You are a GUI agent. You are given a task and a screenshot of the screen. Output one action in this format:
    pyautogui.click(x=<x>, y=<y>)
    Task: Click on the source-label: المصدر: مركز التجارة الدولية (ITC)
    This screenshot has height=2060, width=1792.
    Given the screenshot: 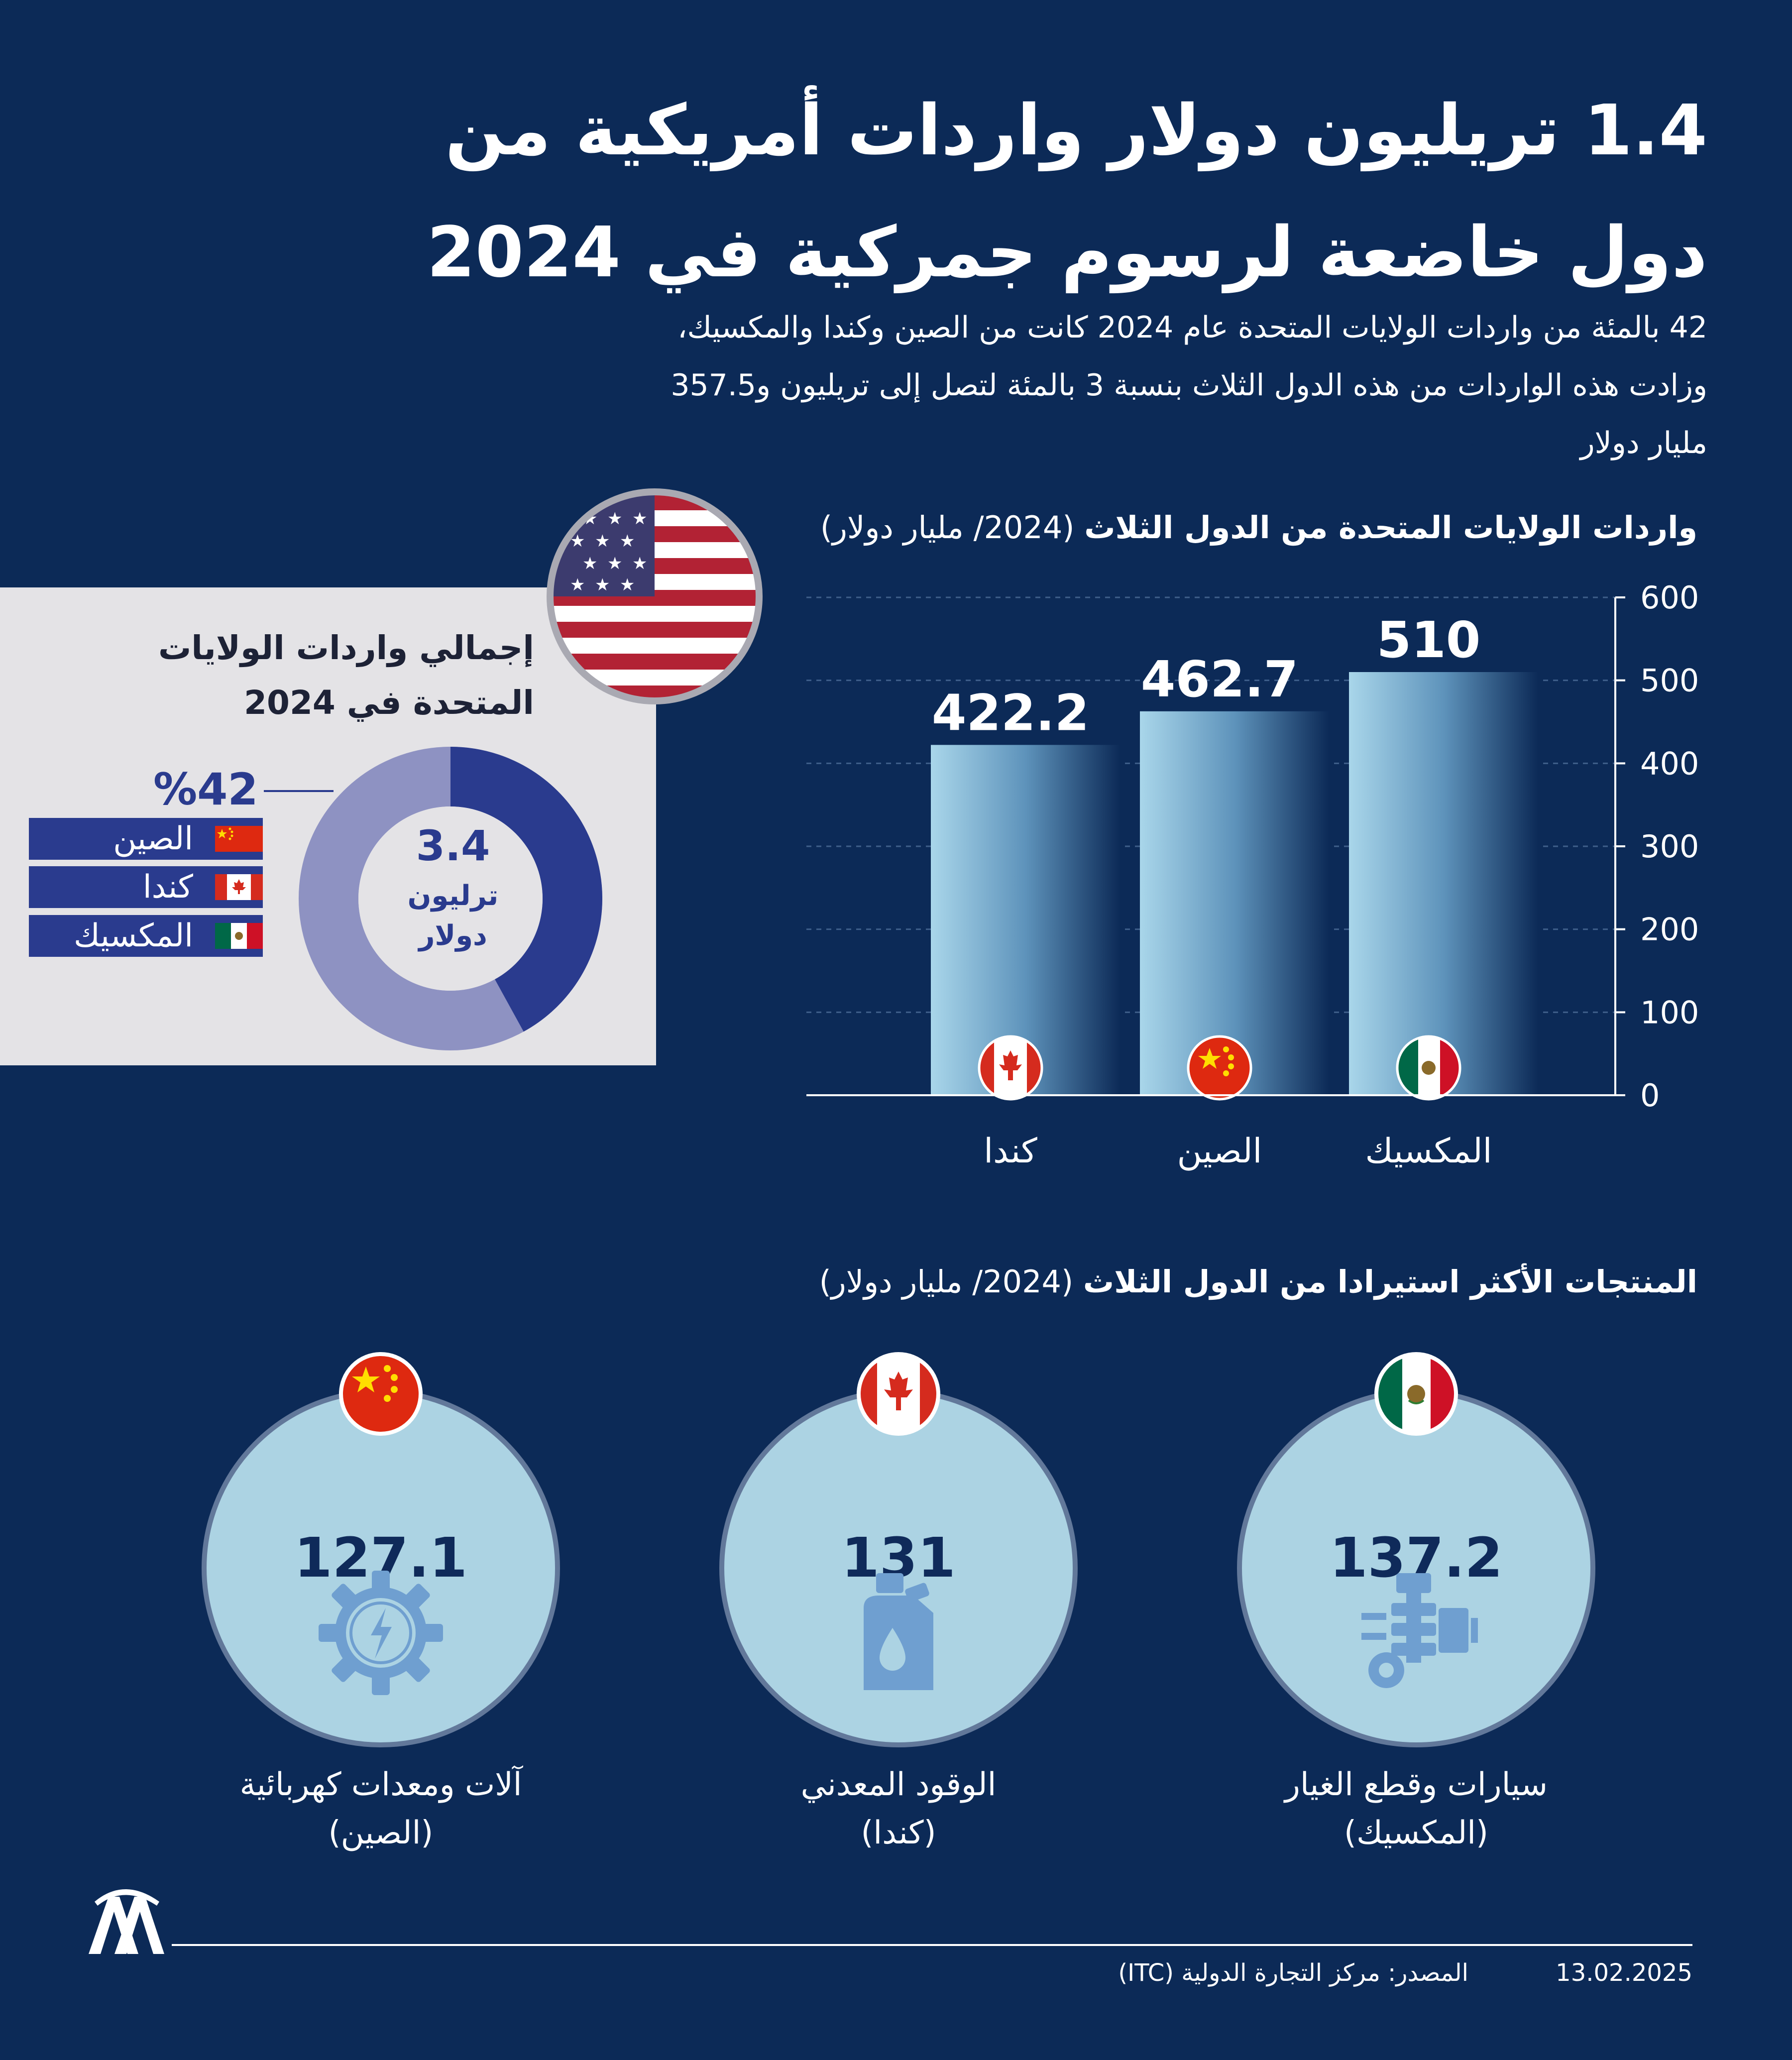 What is the action you would take?
    pyautogui.click(x=1293, y=1973)
    